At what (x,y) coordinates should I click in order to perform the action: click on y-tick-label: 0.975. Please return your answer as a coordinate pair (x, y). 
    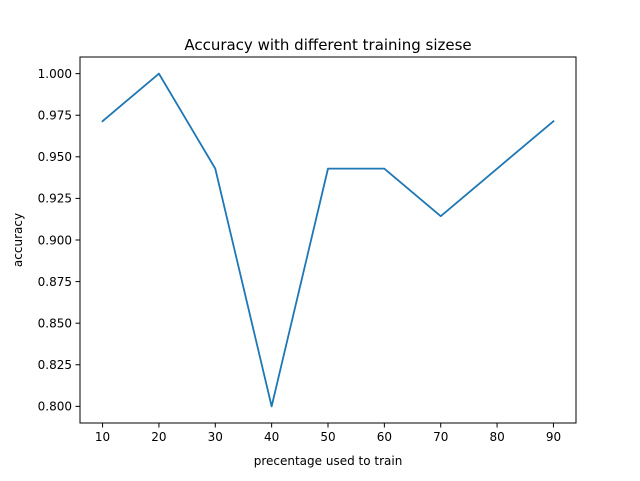
    Looking at the image, I should click on (55, 116).